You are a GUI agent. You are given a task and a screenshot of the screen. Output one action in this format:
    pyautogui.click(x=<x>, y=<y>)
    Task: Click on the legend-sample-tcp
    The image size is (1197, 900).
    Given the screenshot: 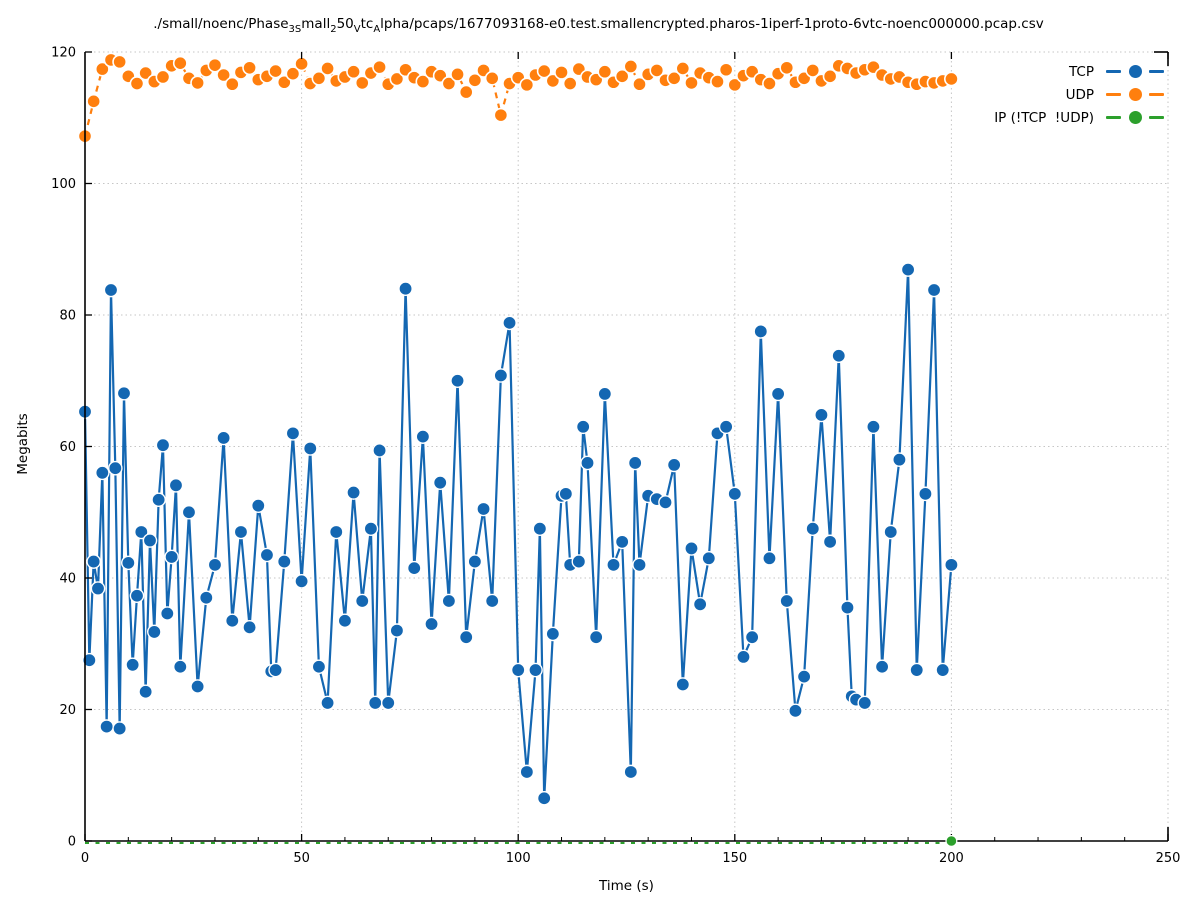 What is the action you would take?
    pyautogui.click(x=1135, y=71)
    